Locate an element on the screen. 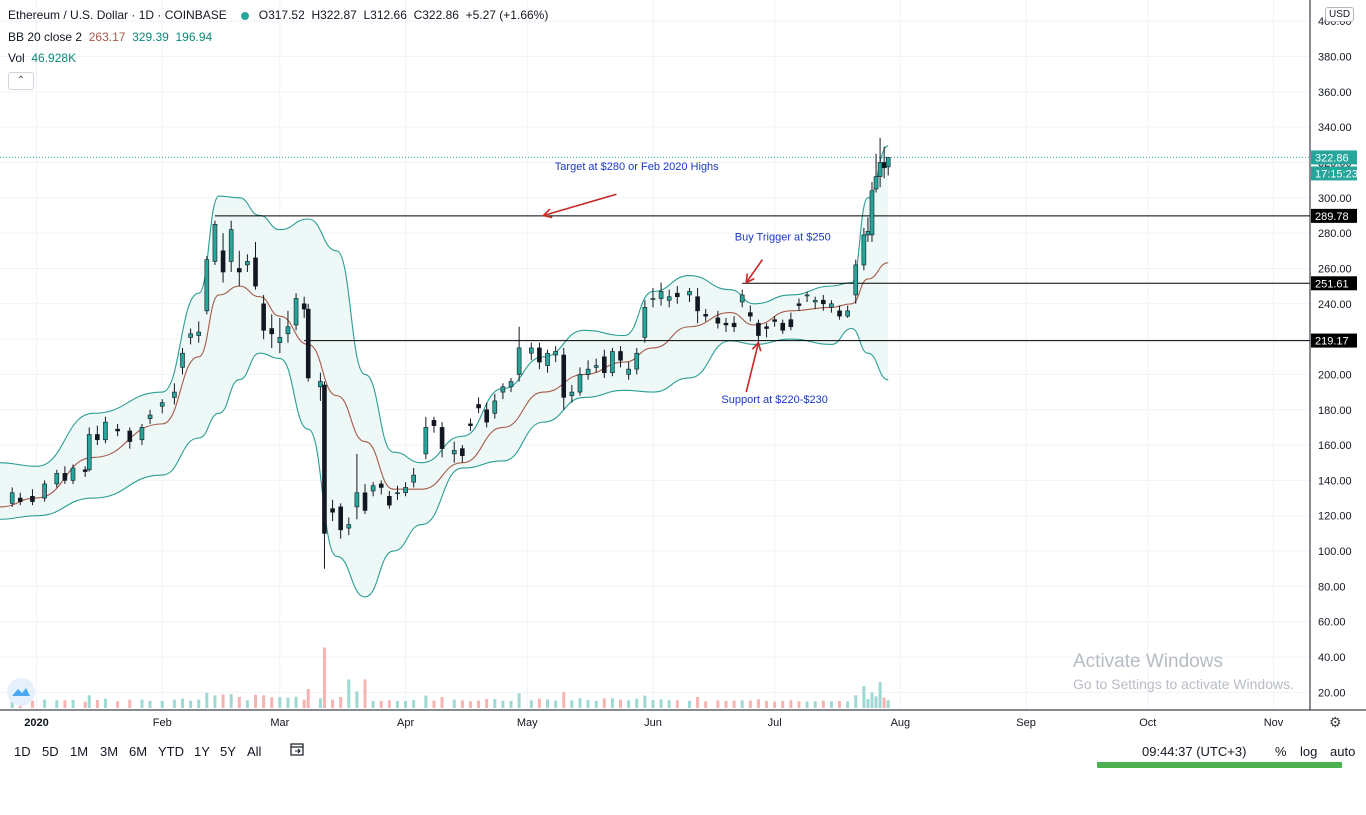  clock-display: 09:44:37 (UTC+3) is located at coordinates (1194, 751).